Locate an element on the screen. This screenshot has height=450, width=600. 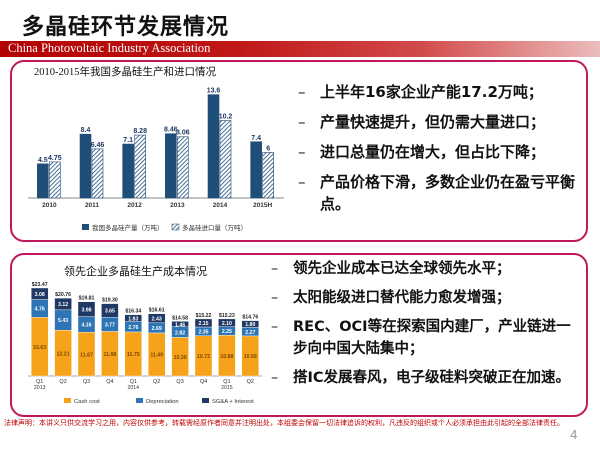
legend-label: Cash cost is located at coordinates (87, 402).